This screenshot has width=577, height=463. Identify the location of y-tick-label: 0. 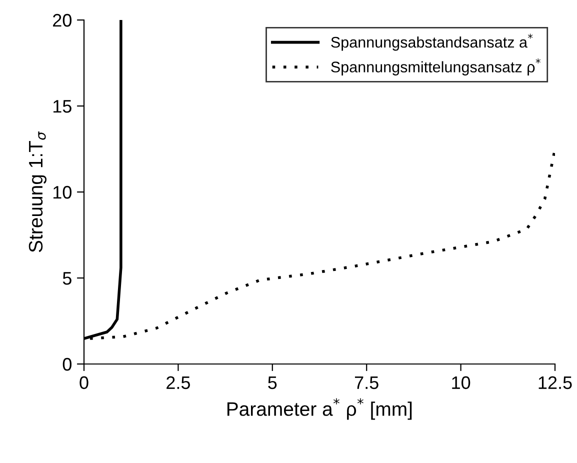
(67, 364).